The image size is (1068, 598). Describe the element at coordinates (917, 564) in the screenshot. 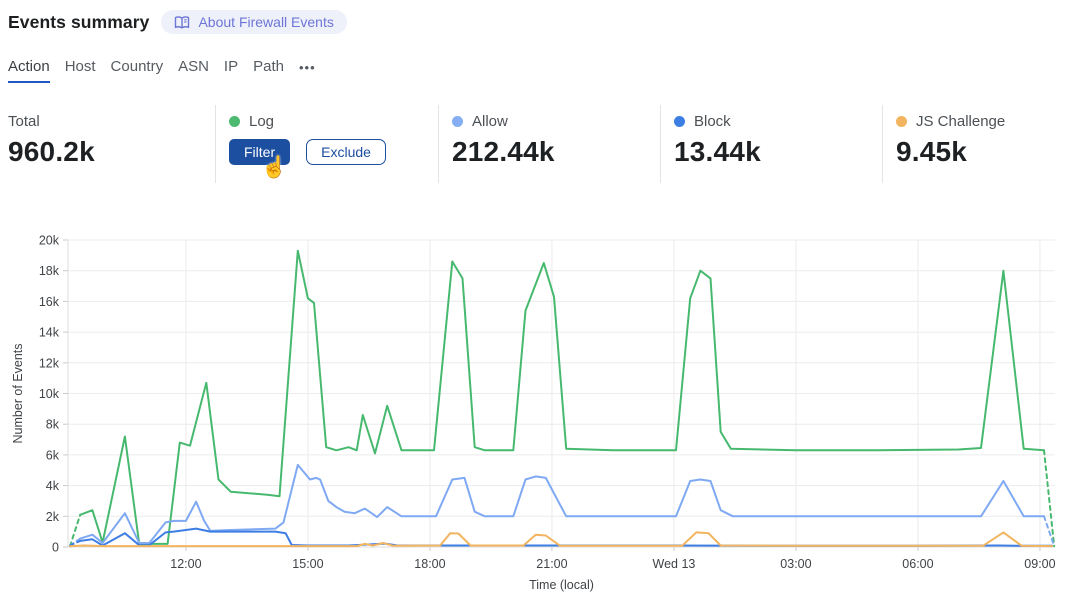

I see `x-tick-label: 06:00` at that location.